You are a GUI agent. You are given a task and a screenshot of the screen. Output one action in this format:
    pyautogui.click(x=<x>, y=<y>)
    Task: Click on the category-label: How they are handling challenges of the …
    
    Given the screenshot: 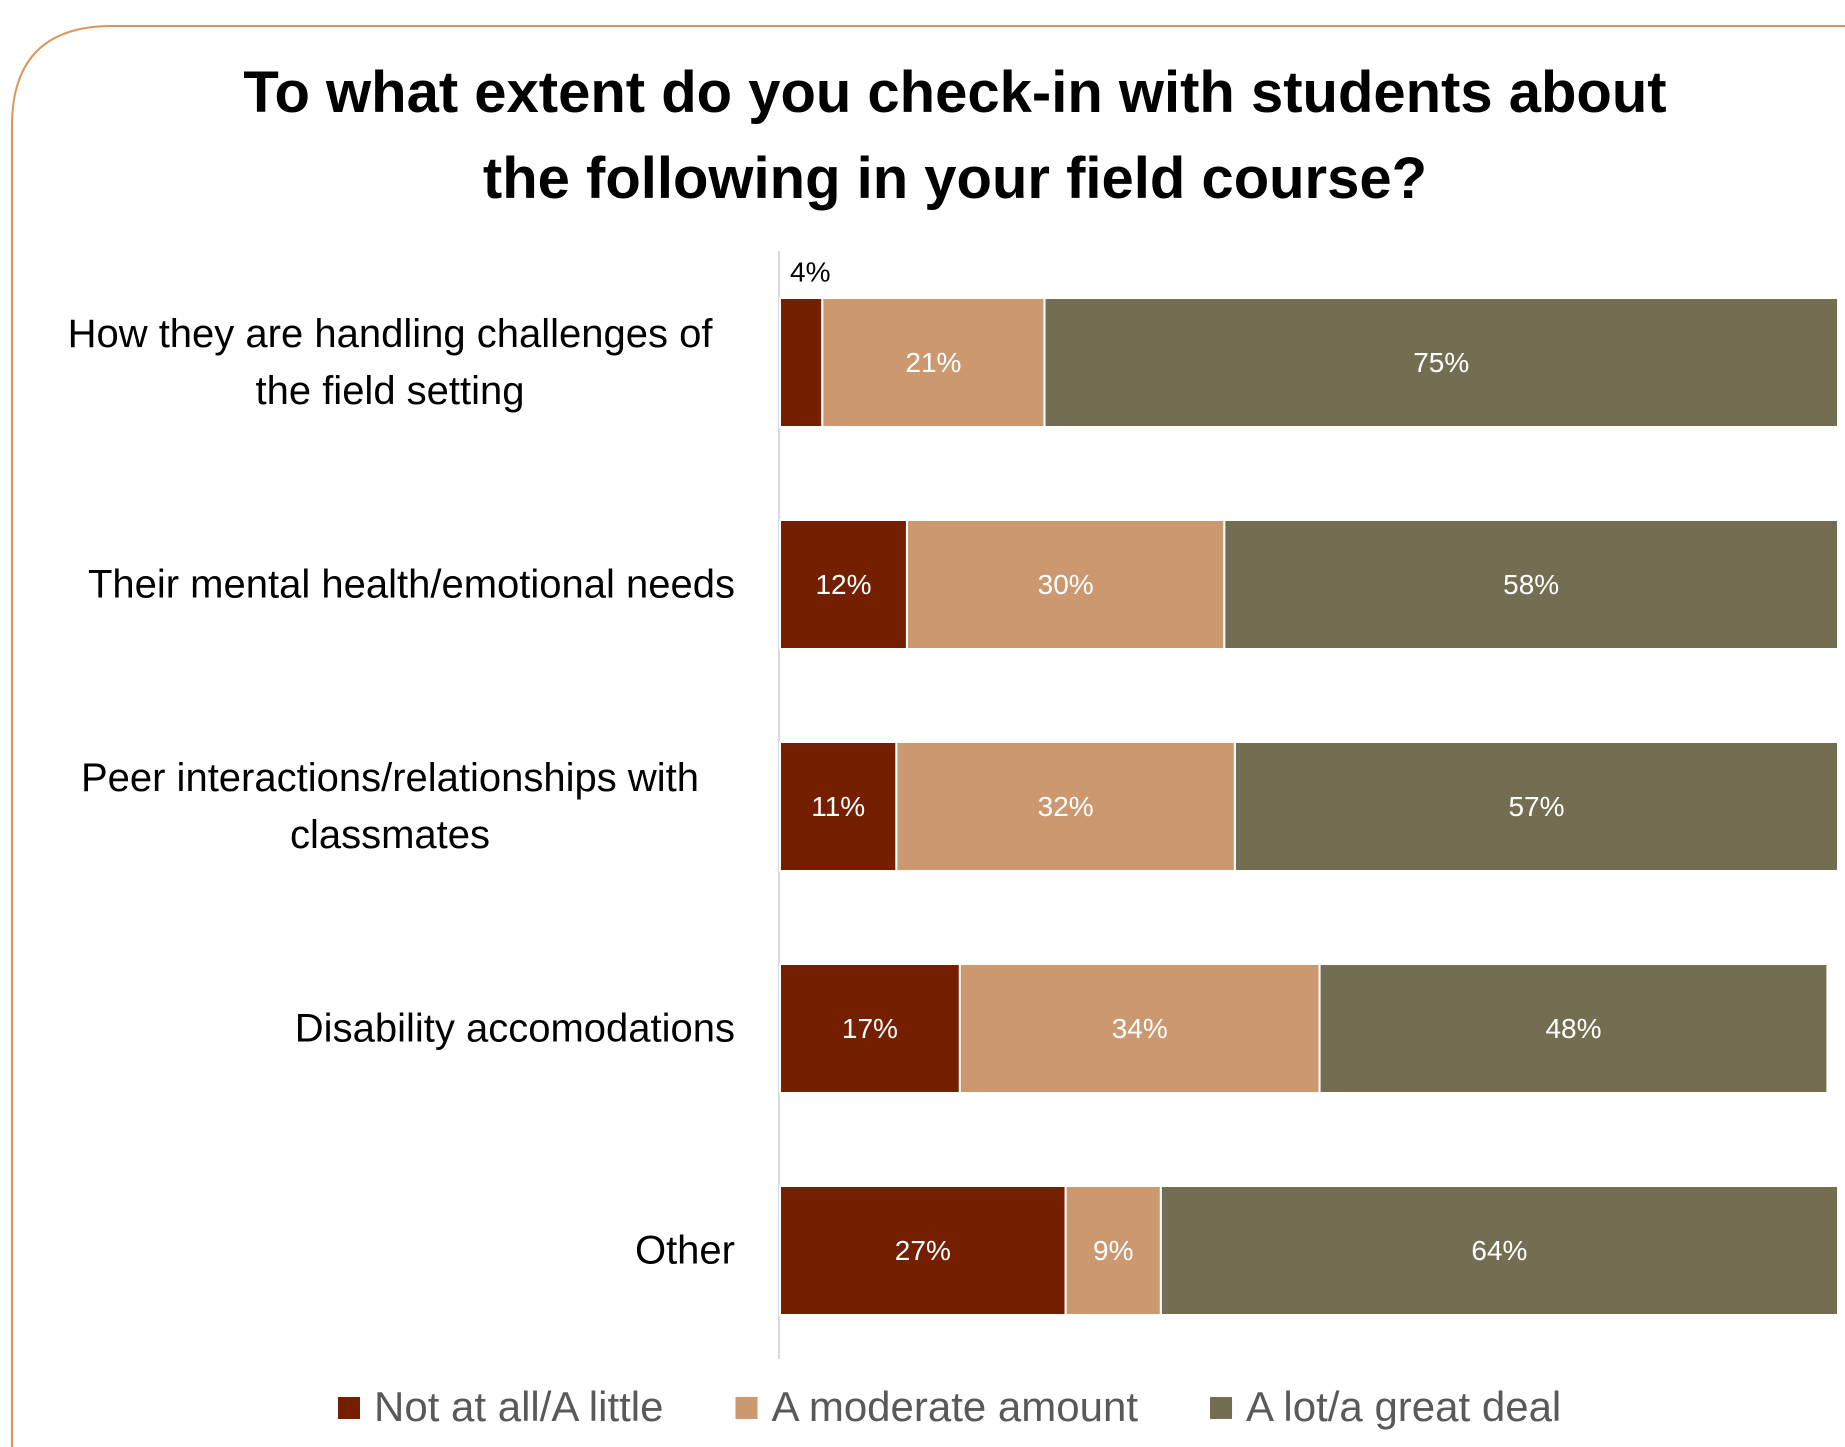 What is the action you would take?
    pyautogui.click(x=390, y=362)
    